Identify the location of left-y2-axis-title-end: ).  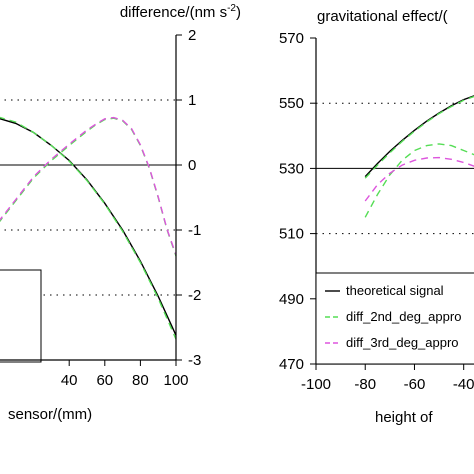
(238, 12).